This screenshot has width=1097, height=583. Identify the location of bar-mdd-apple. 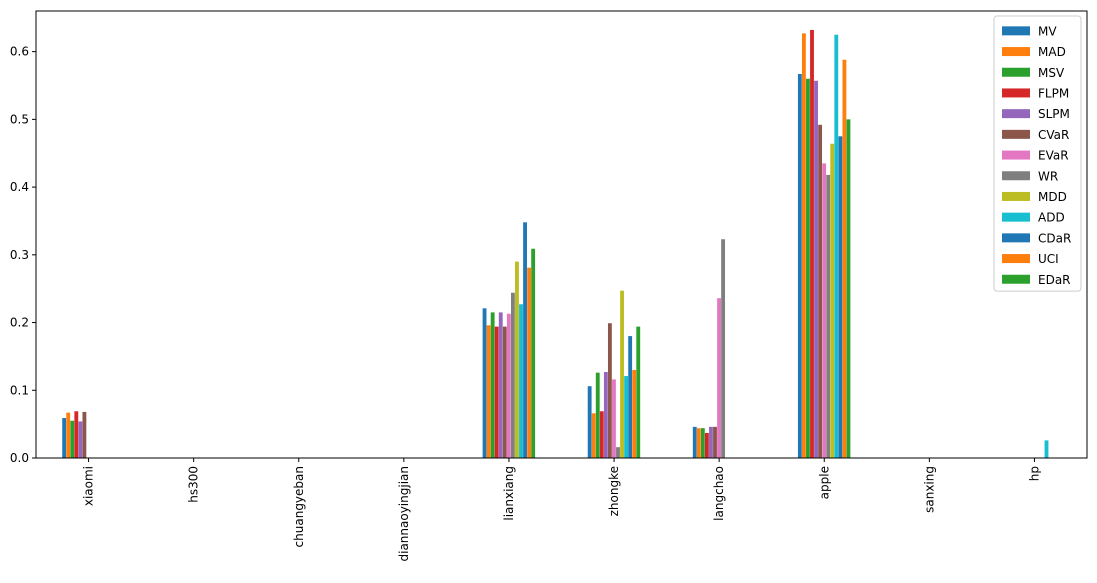
(832, 300).